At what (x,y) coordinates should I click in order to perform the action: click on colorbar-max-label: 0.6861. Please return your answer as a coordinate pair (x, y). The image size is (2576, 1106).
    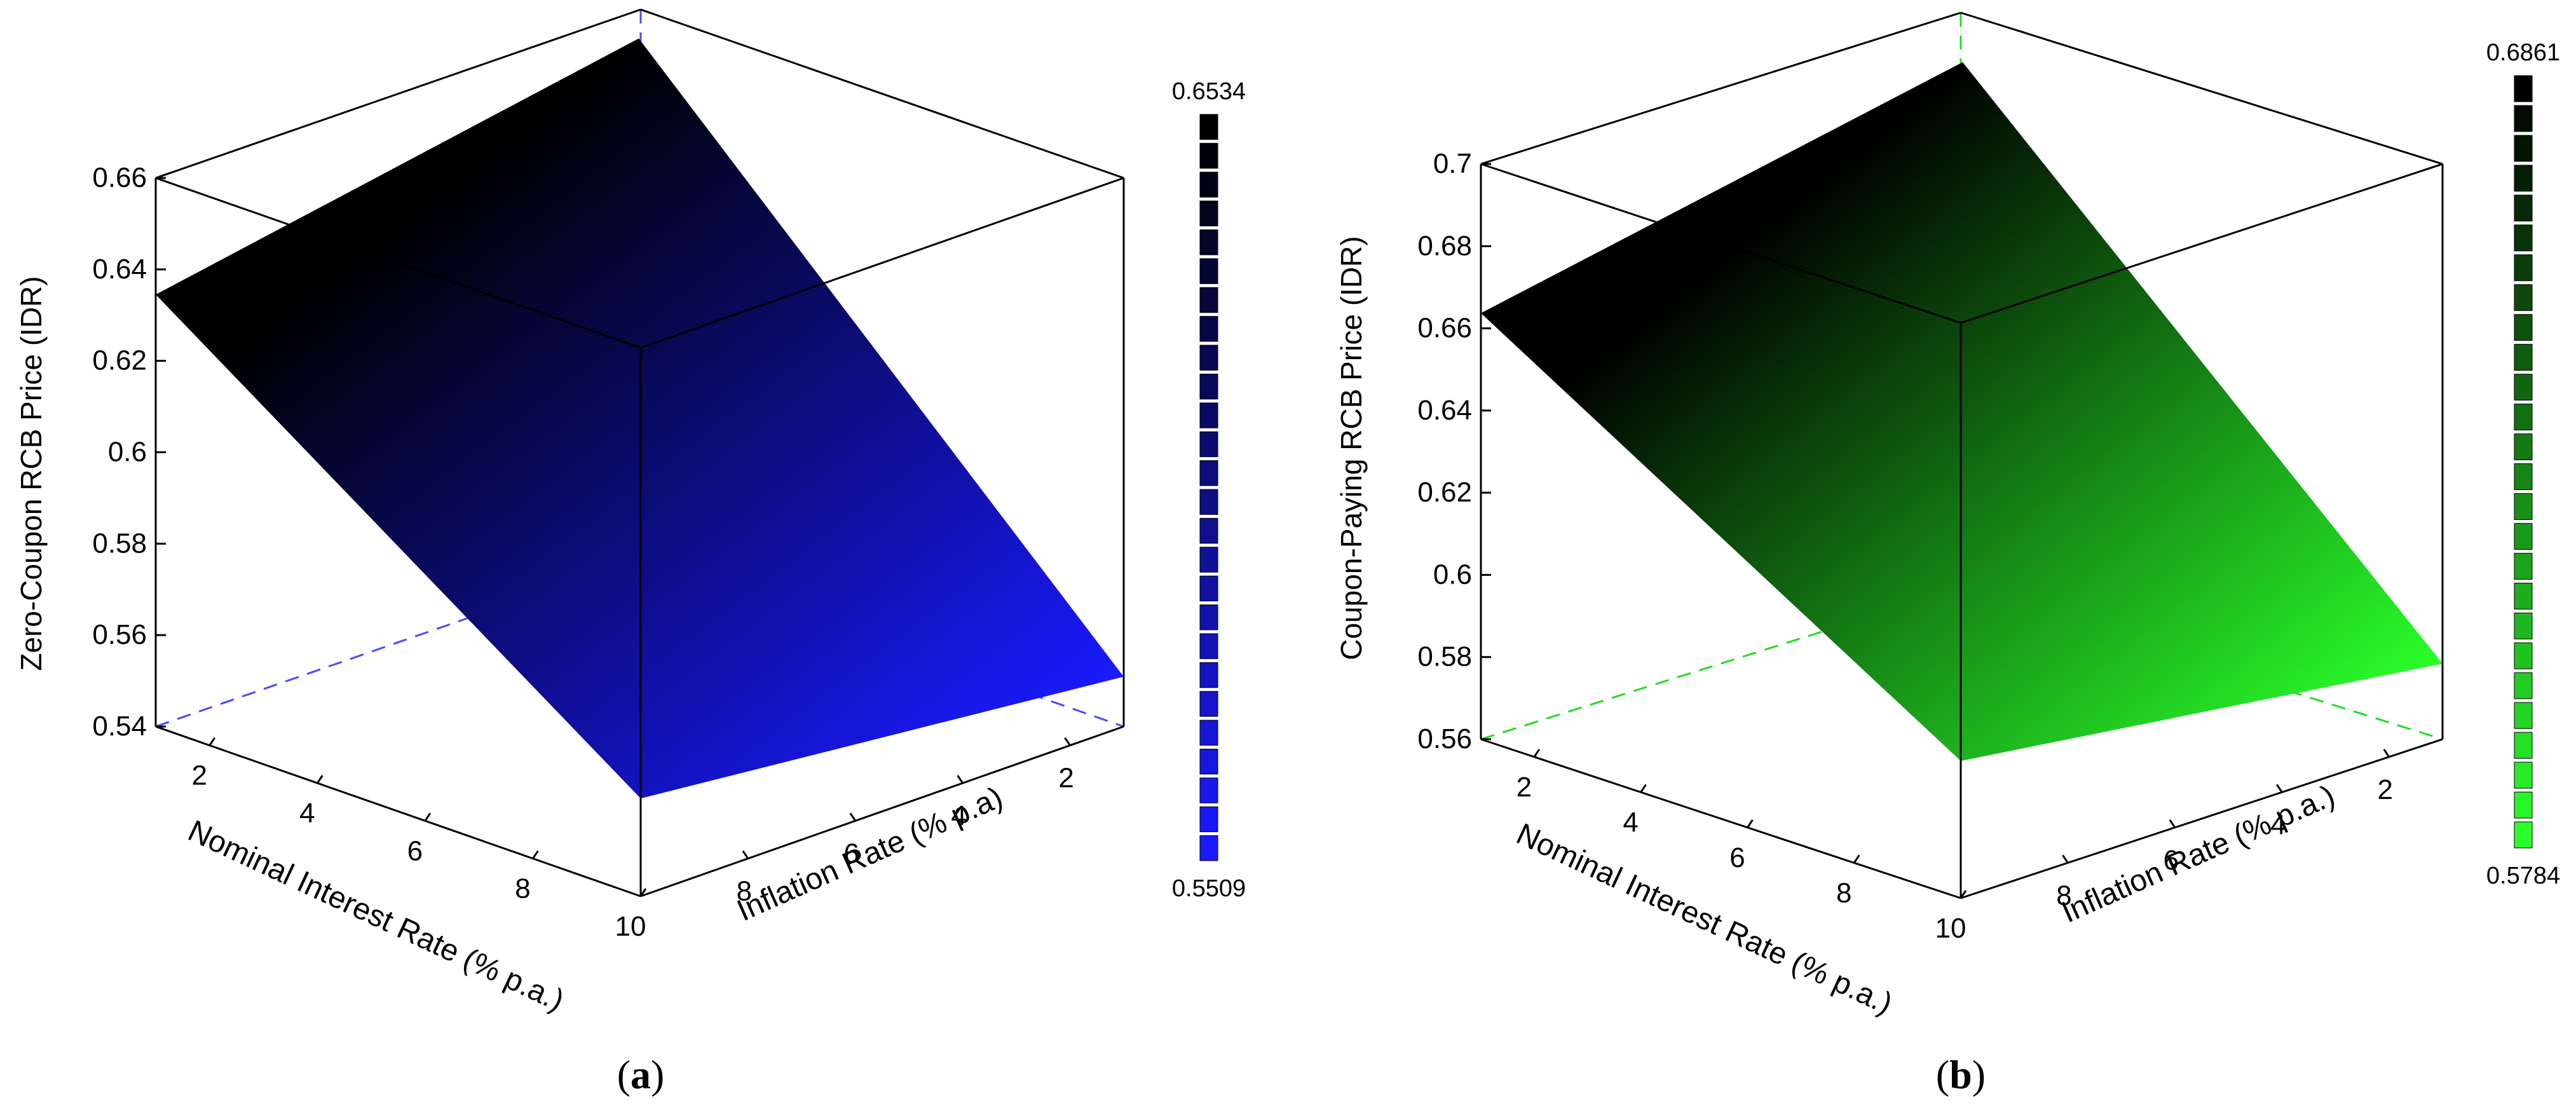
    Looking at the image, I should click on (2523, 52).